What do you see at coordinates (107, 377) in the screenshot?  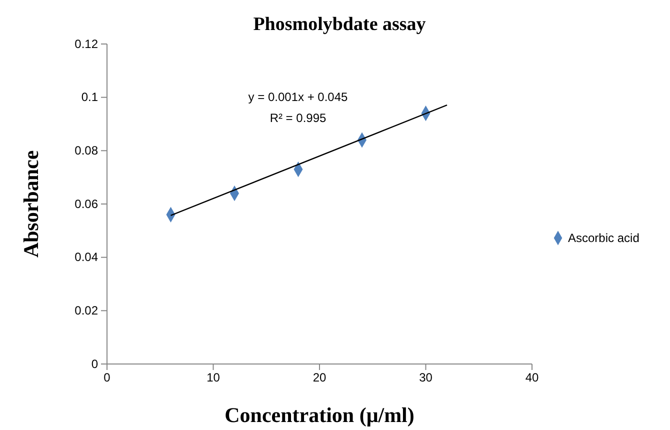 I see `x-tick-label: 0` at bounding box center [107, 377].